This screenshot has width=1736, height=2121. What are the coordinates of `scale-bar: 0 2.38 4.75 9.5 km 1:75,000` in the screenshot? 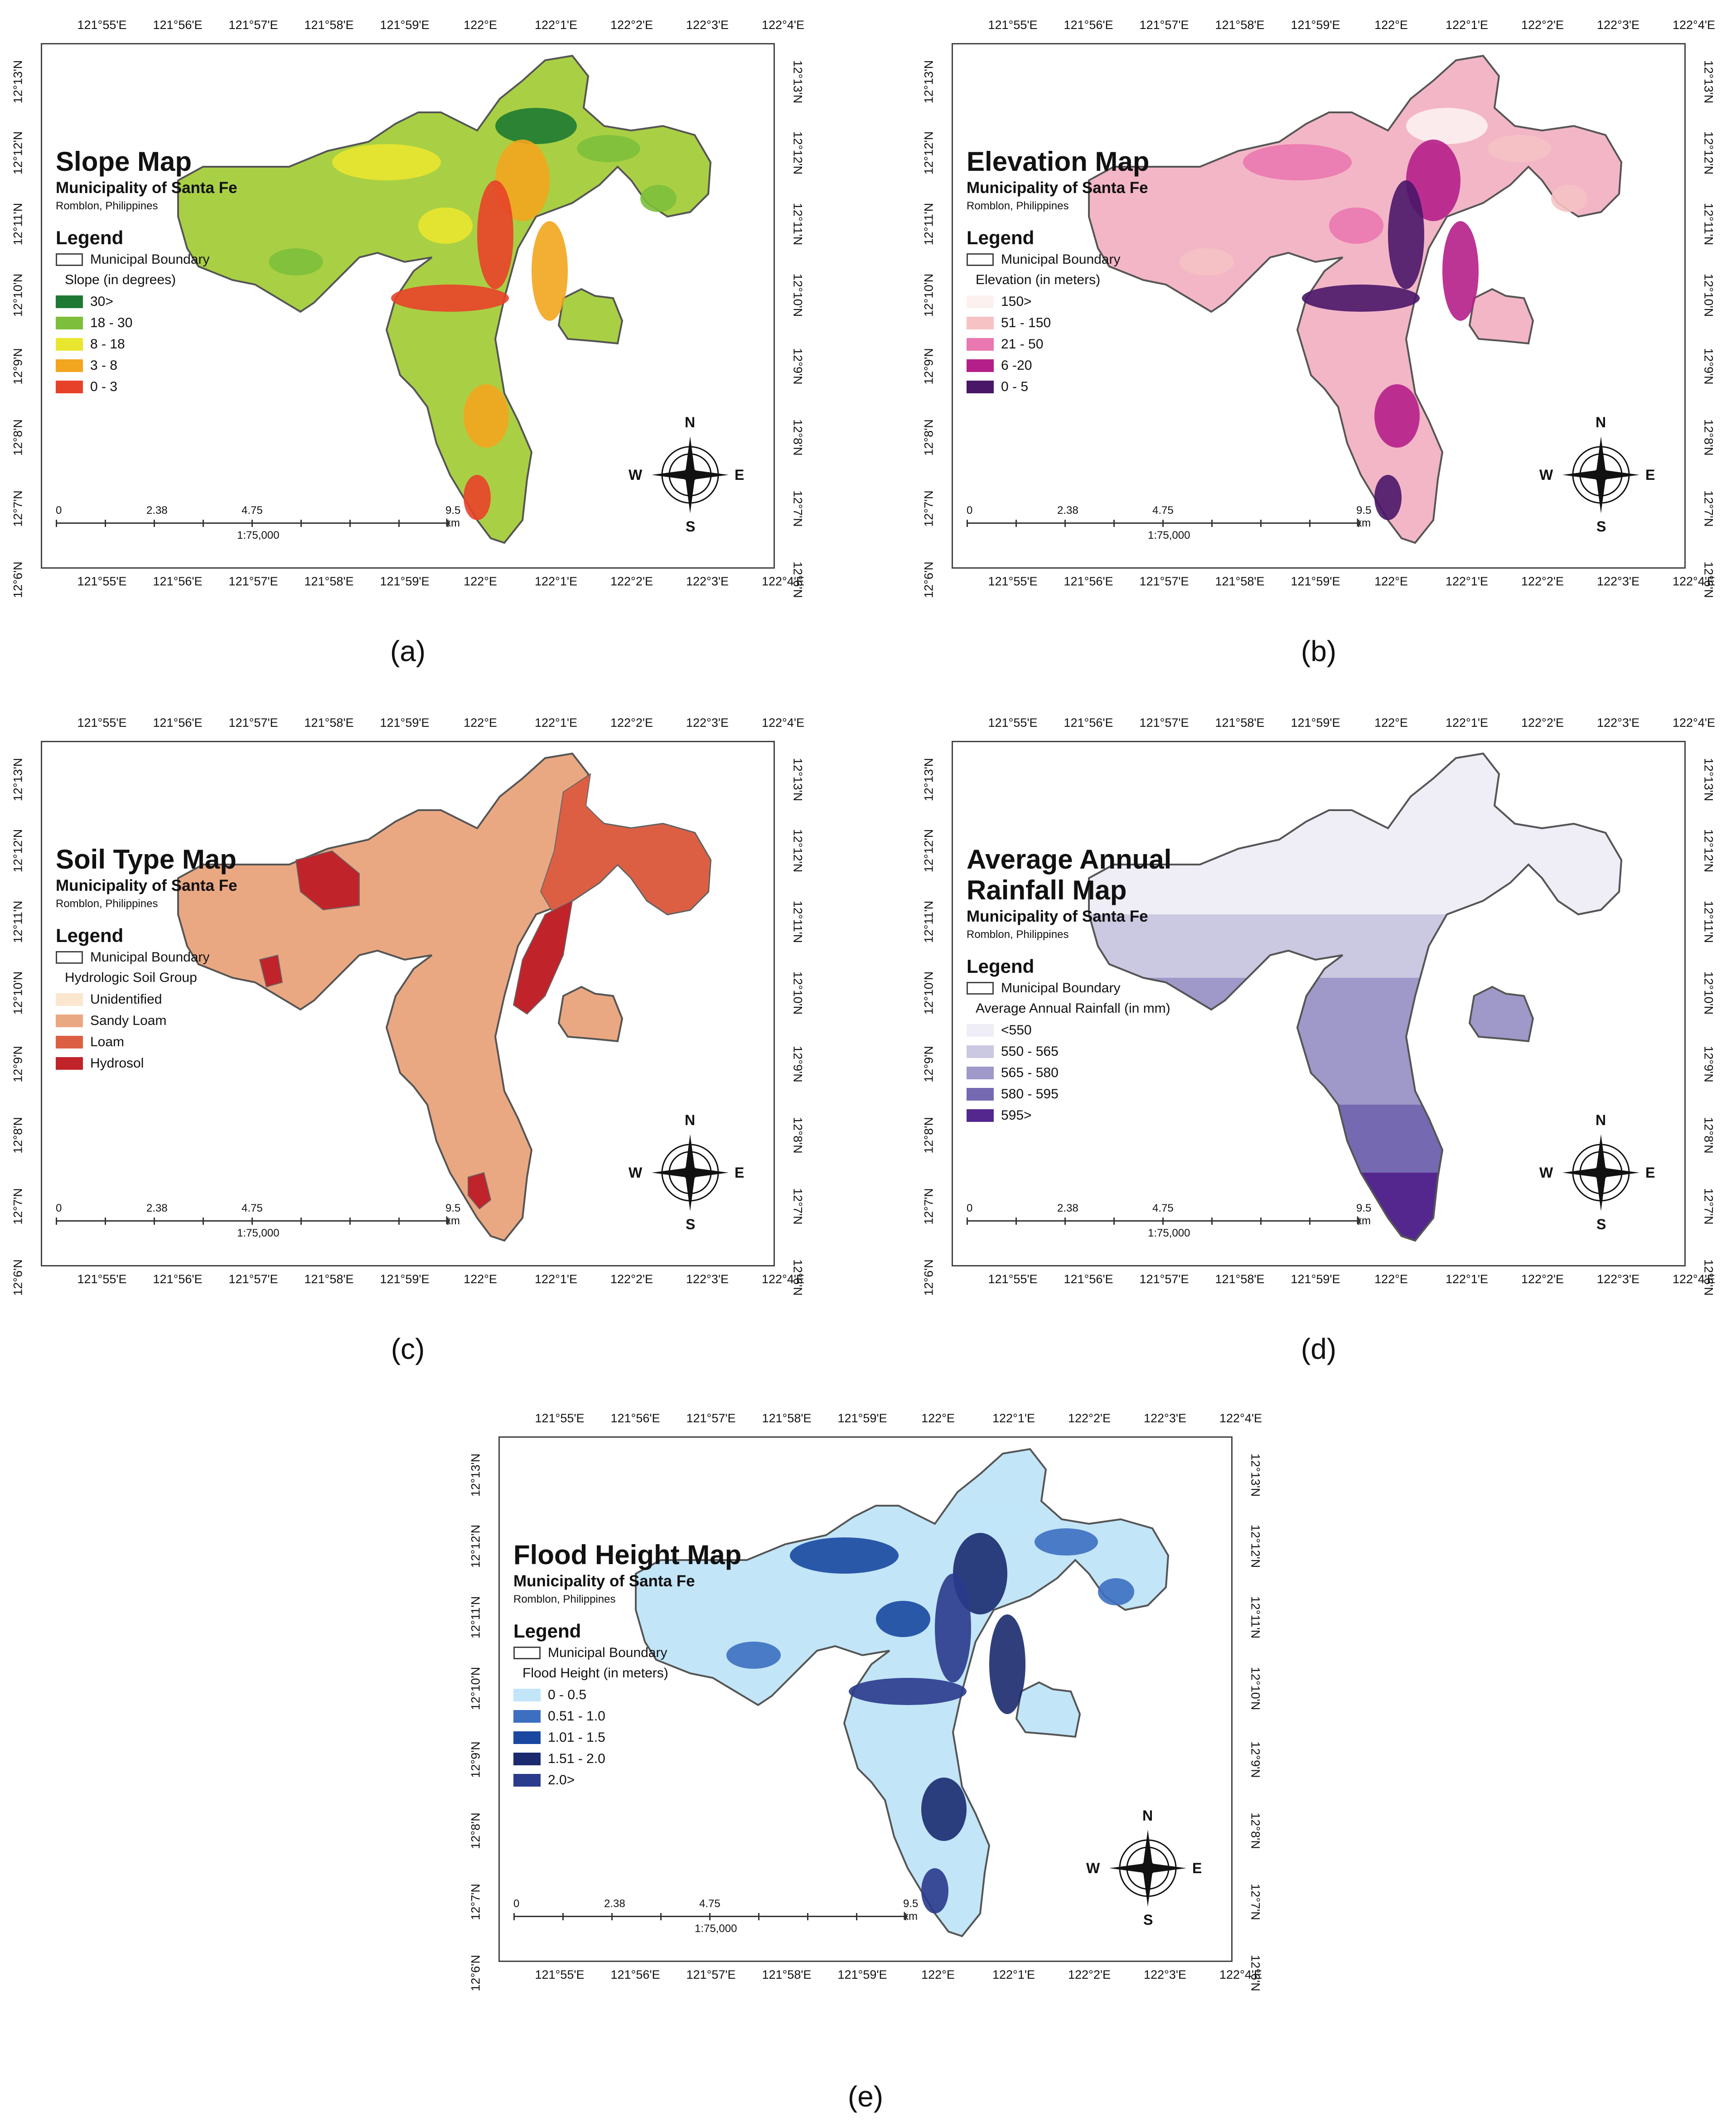 It's located at (1175, 1222).